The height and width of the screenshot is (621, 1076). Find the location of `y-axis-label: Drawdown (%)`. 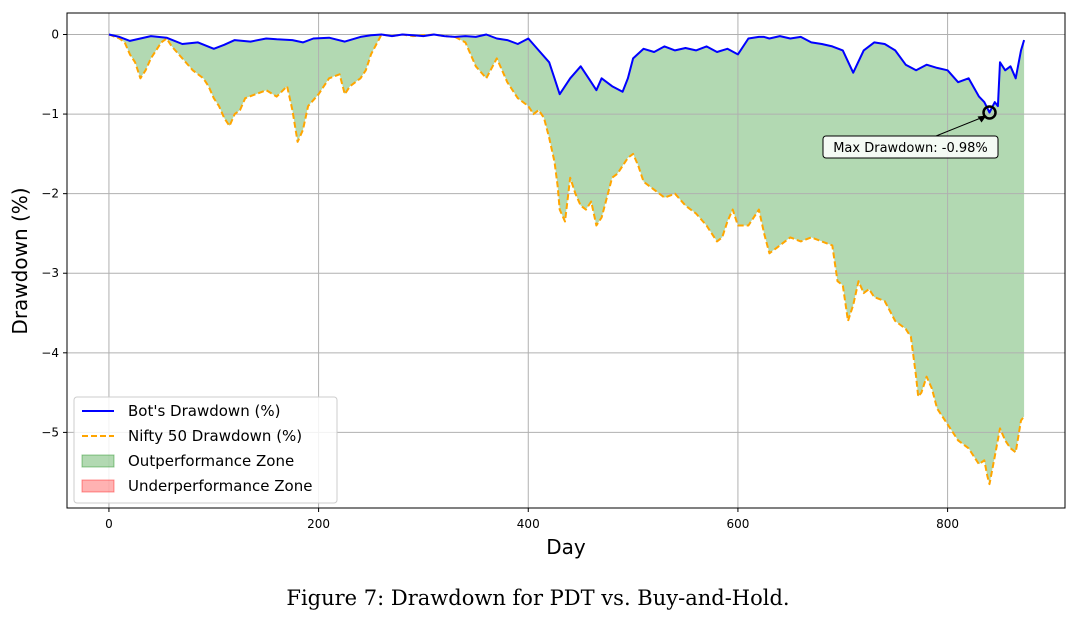

y-axis-label: Drawdown (%) is located at coordinates (20, 260).